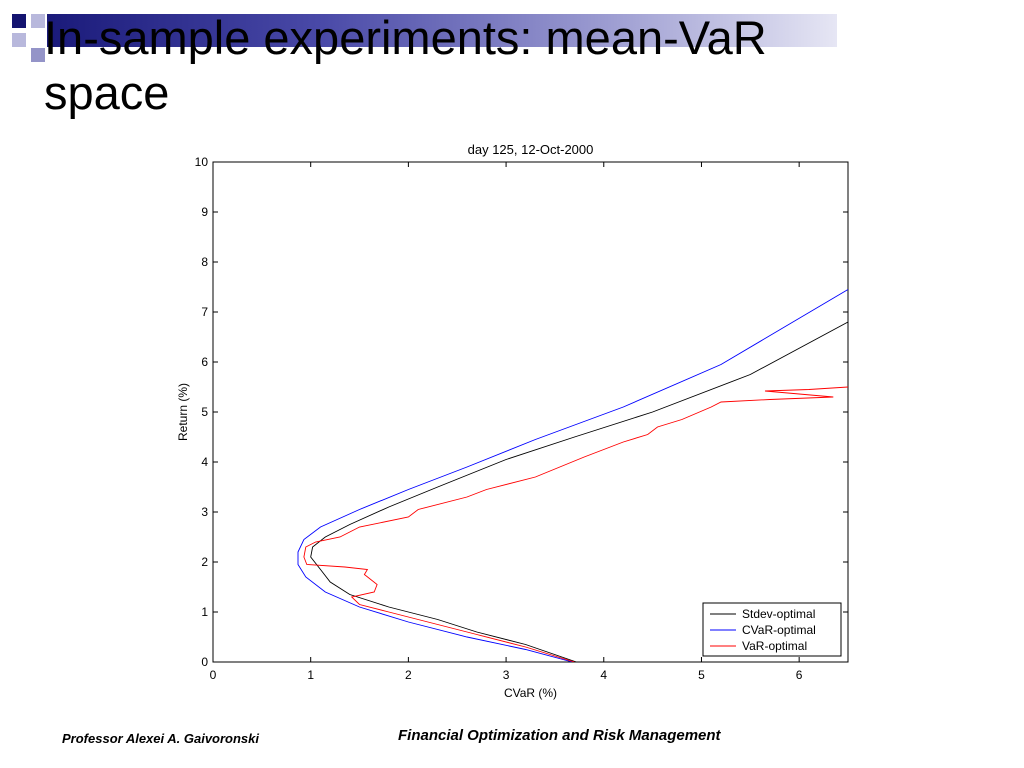  I want to click on y-tick-label: 8, so click(204, 262).